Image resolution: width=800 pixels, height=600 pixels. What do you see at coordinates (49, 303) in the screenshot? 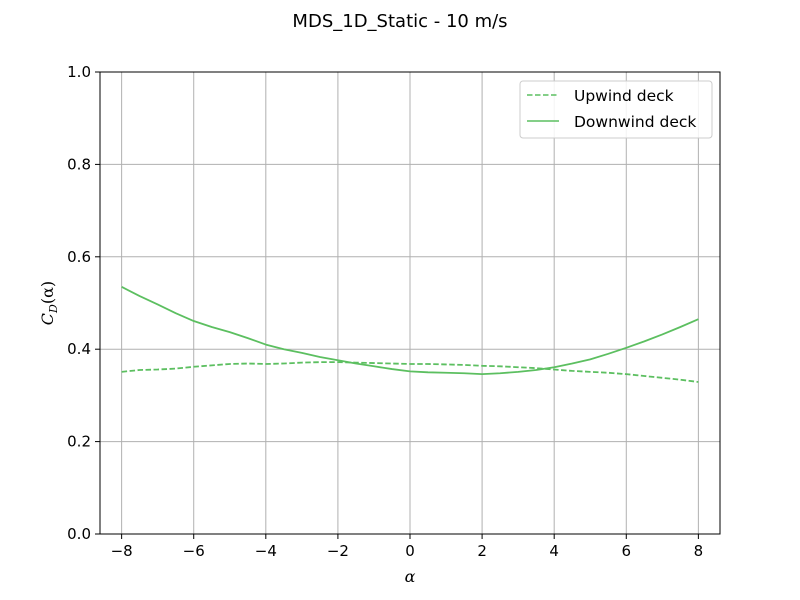
I see `y-axis-label: CD(α)` at bounding box center [49, 303].